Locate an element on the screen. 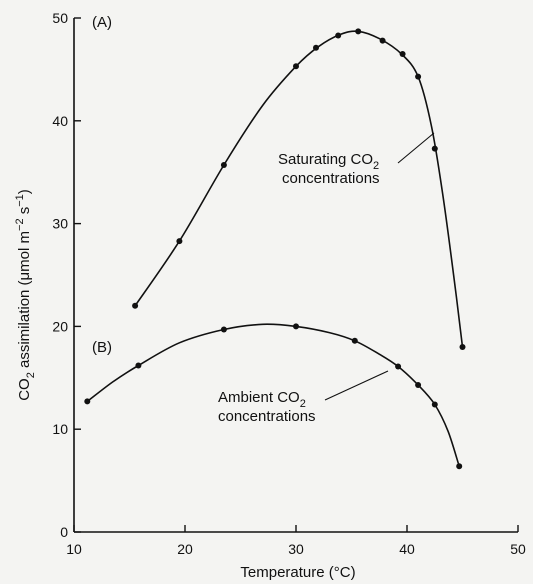 Image resolution: width=533 pixels, height=584 pixels. annotation-ambient-line2: concentrations is located at coordinates (267, 416).